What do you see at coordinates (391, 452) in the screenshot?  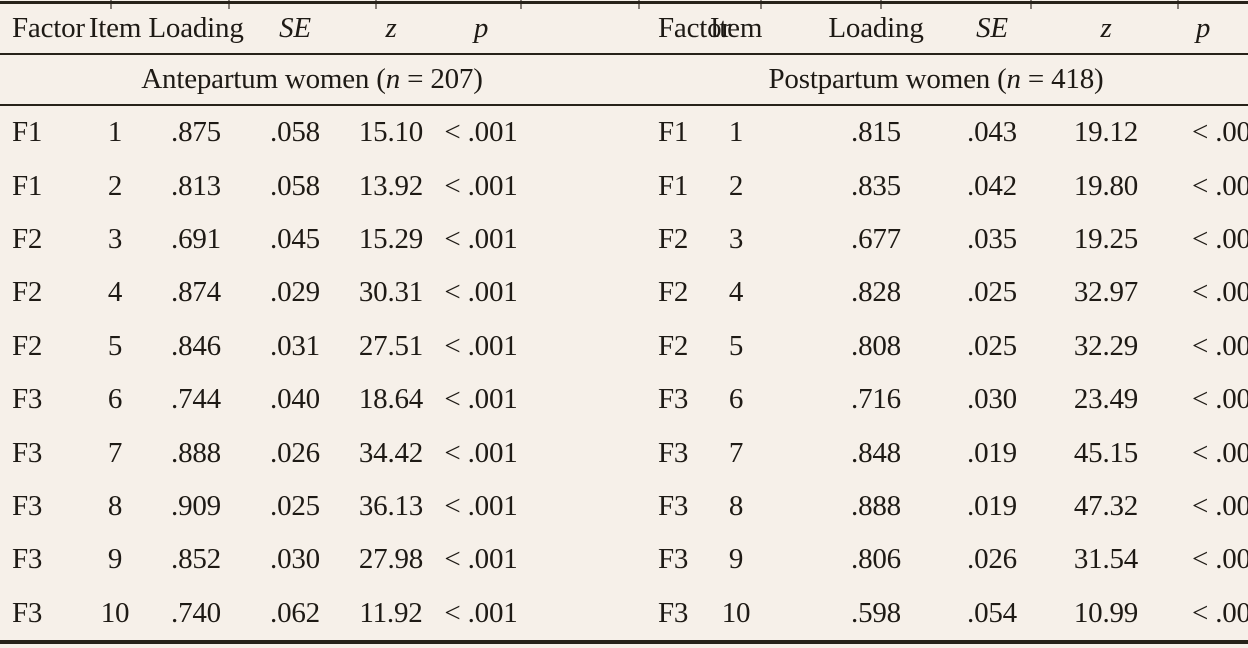 I see `z-cell: 34.42` at bounding box center [391, 452].